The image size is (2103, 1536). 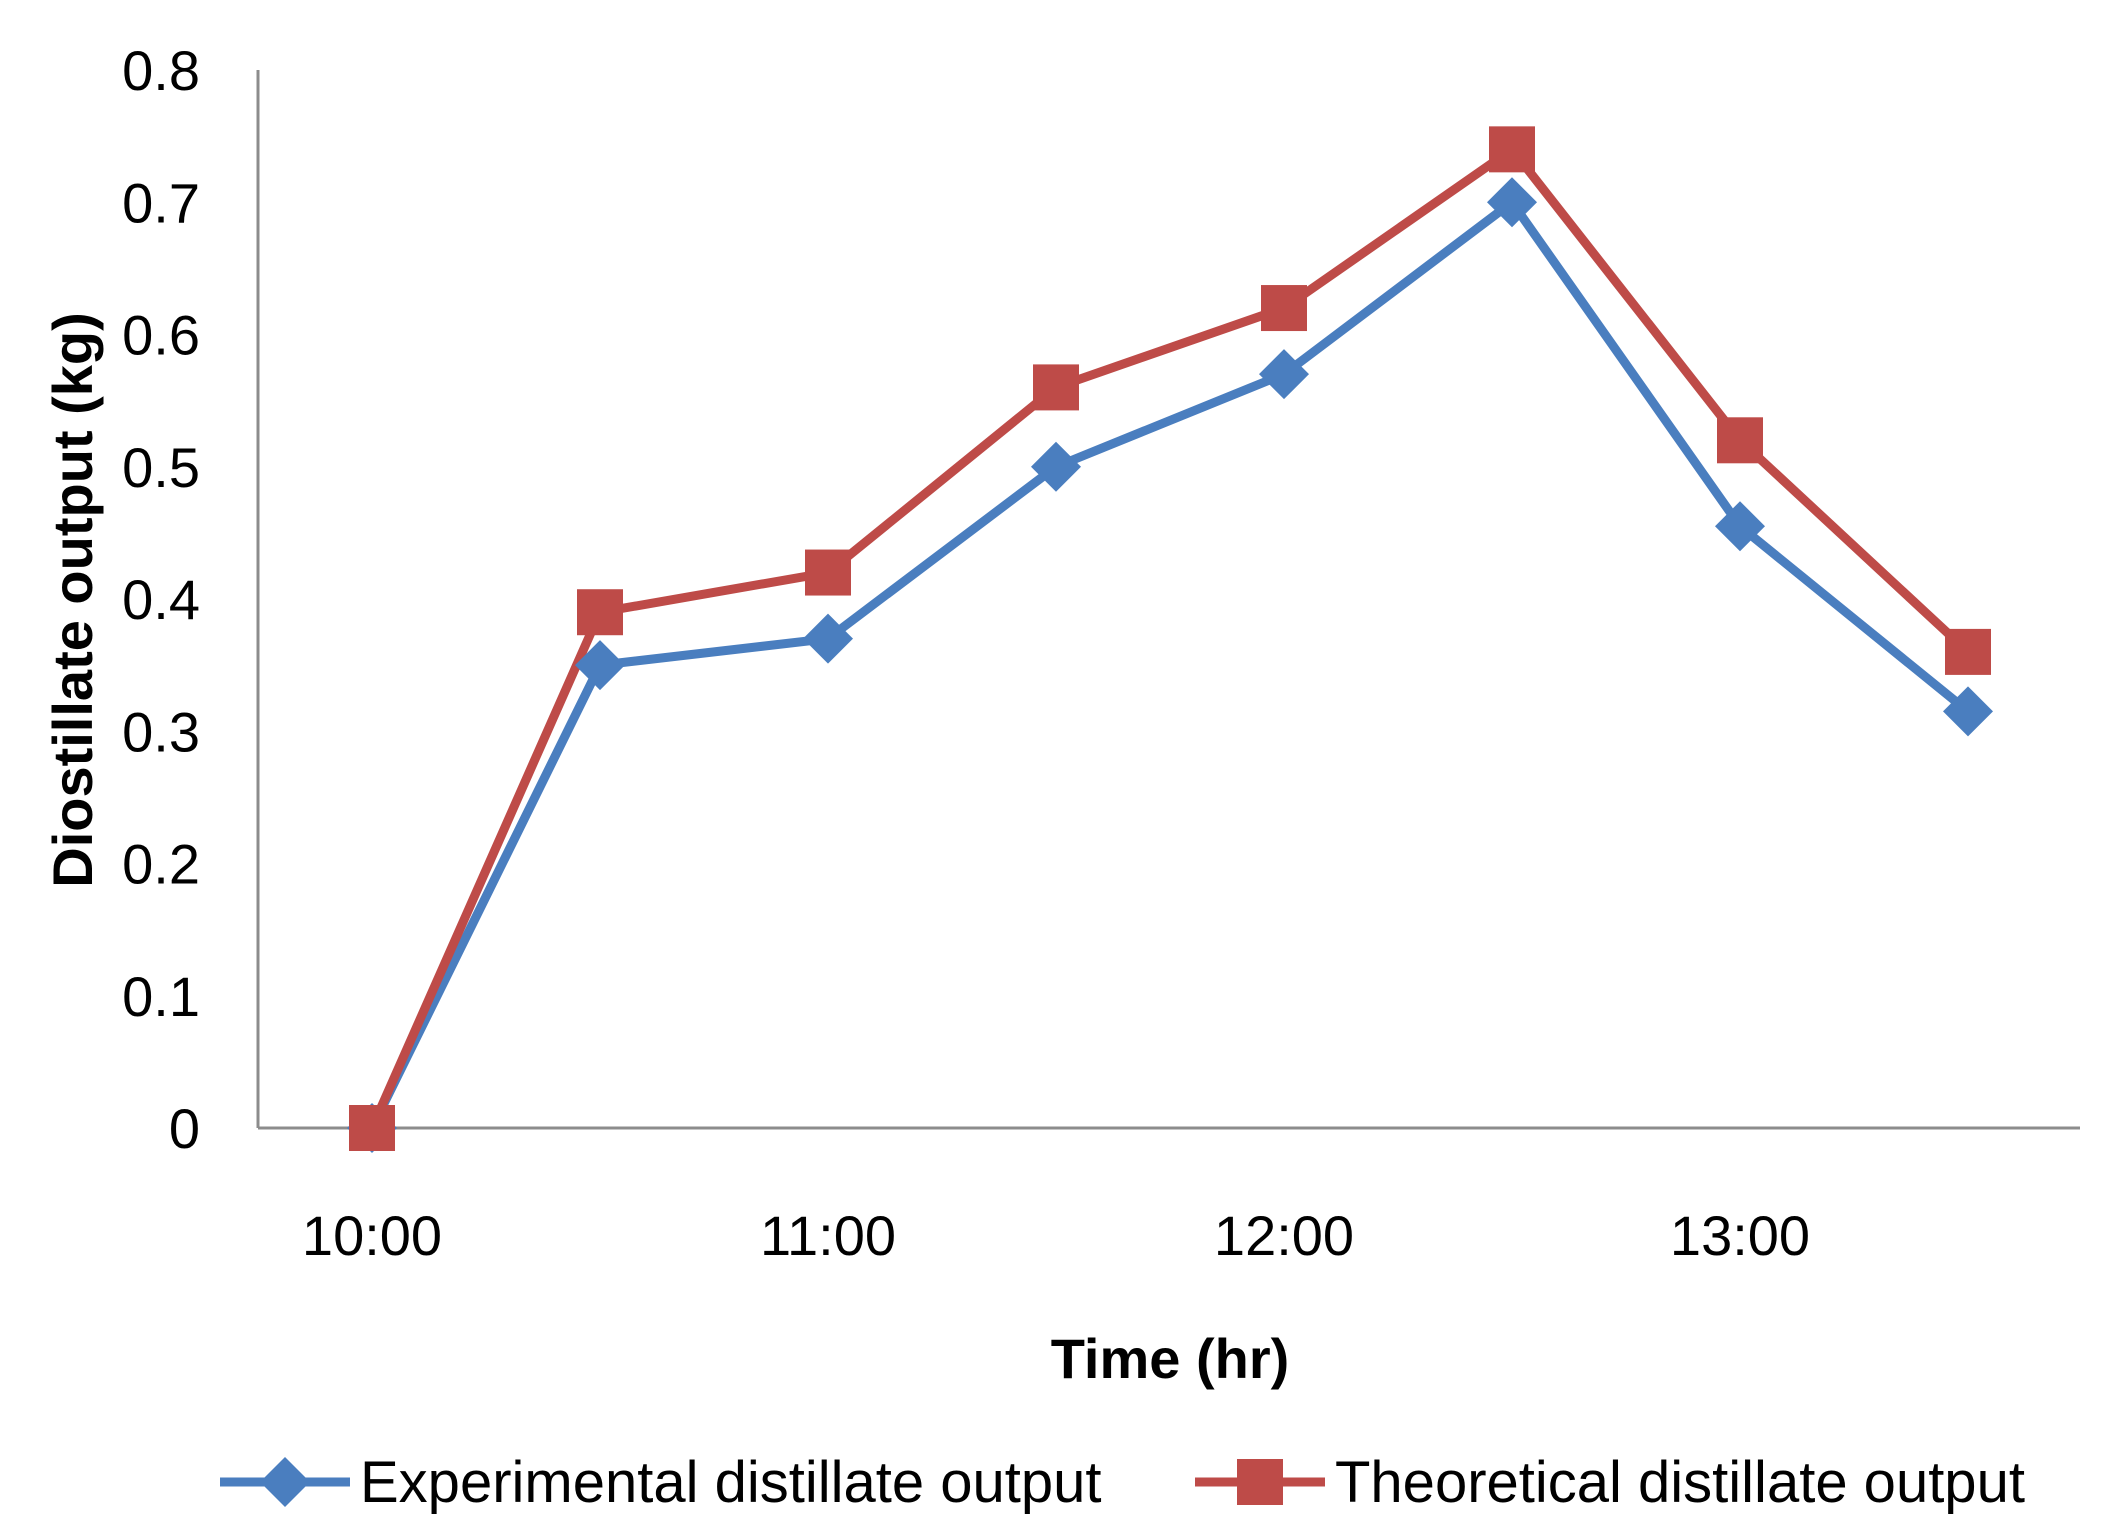 What do you see at coordinates (184, 1128) in the screenshot?
I see `y-tick-label: 0` at bounding box center [184, 1128].